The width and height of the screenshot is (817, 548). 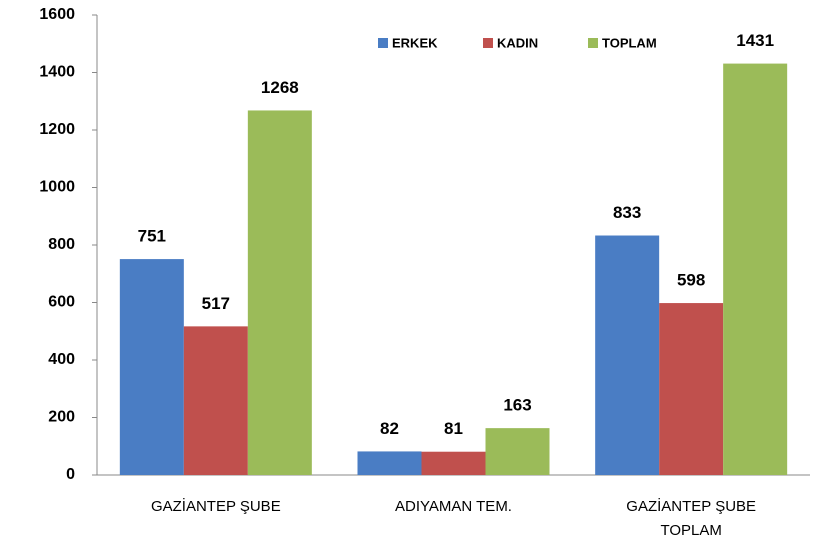 I want to click on legend-label: TOPLAM, so click(x=629, y=42).